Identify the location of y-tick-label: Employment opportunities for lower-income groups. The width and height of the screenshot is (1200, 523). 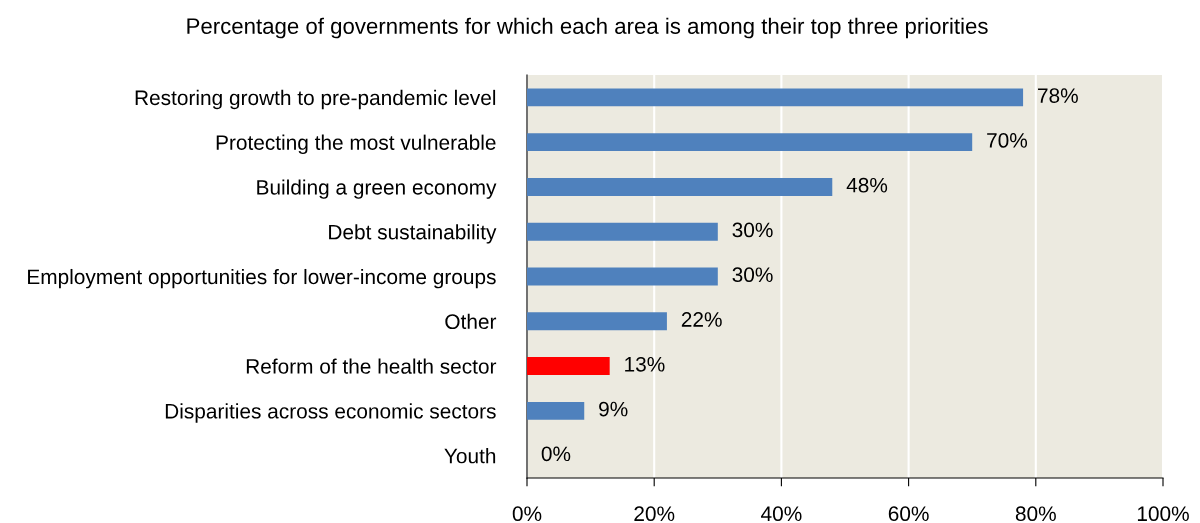
(262, 278).